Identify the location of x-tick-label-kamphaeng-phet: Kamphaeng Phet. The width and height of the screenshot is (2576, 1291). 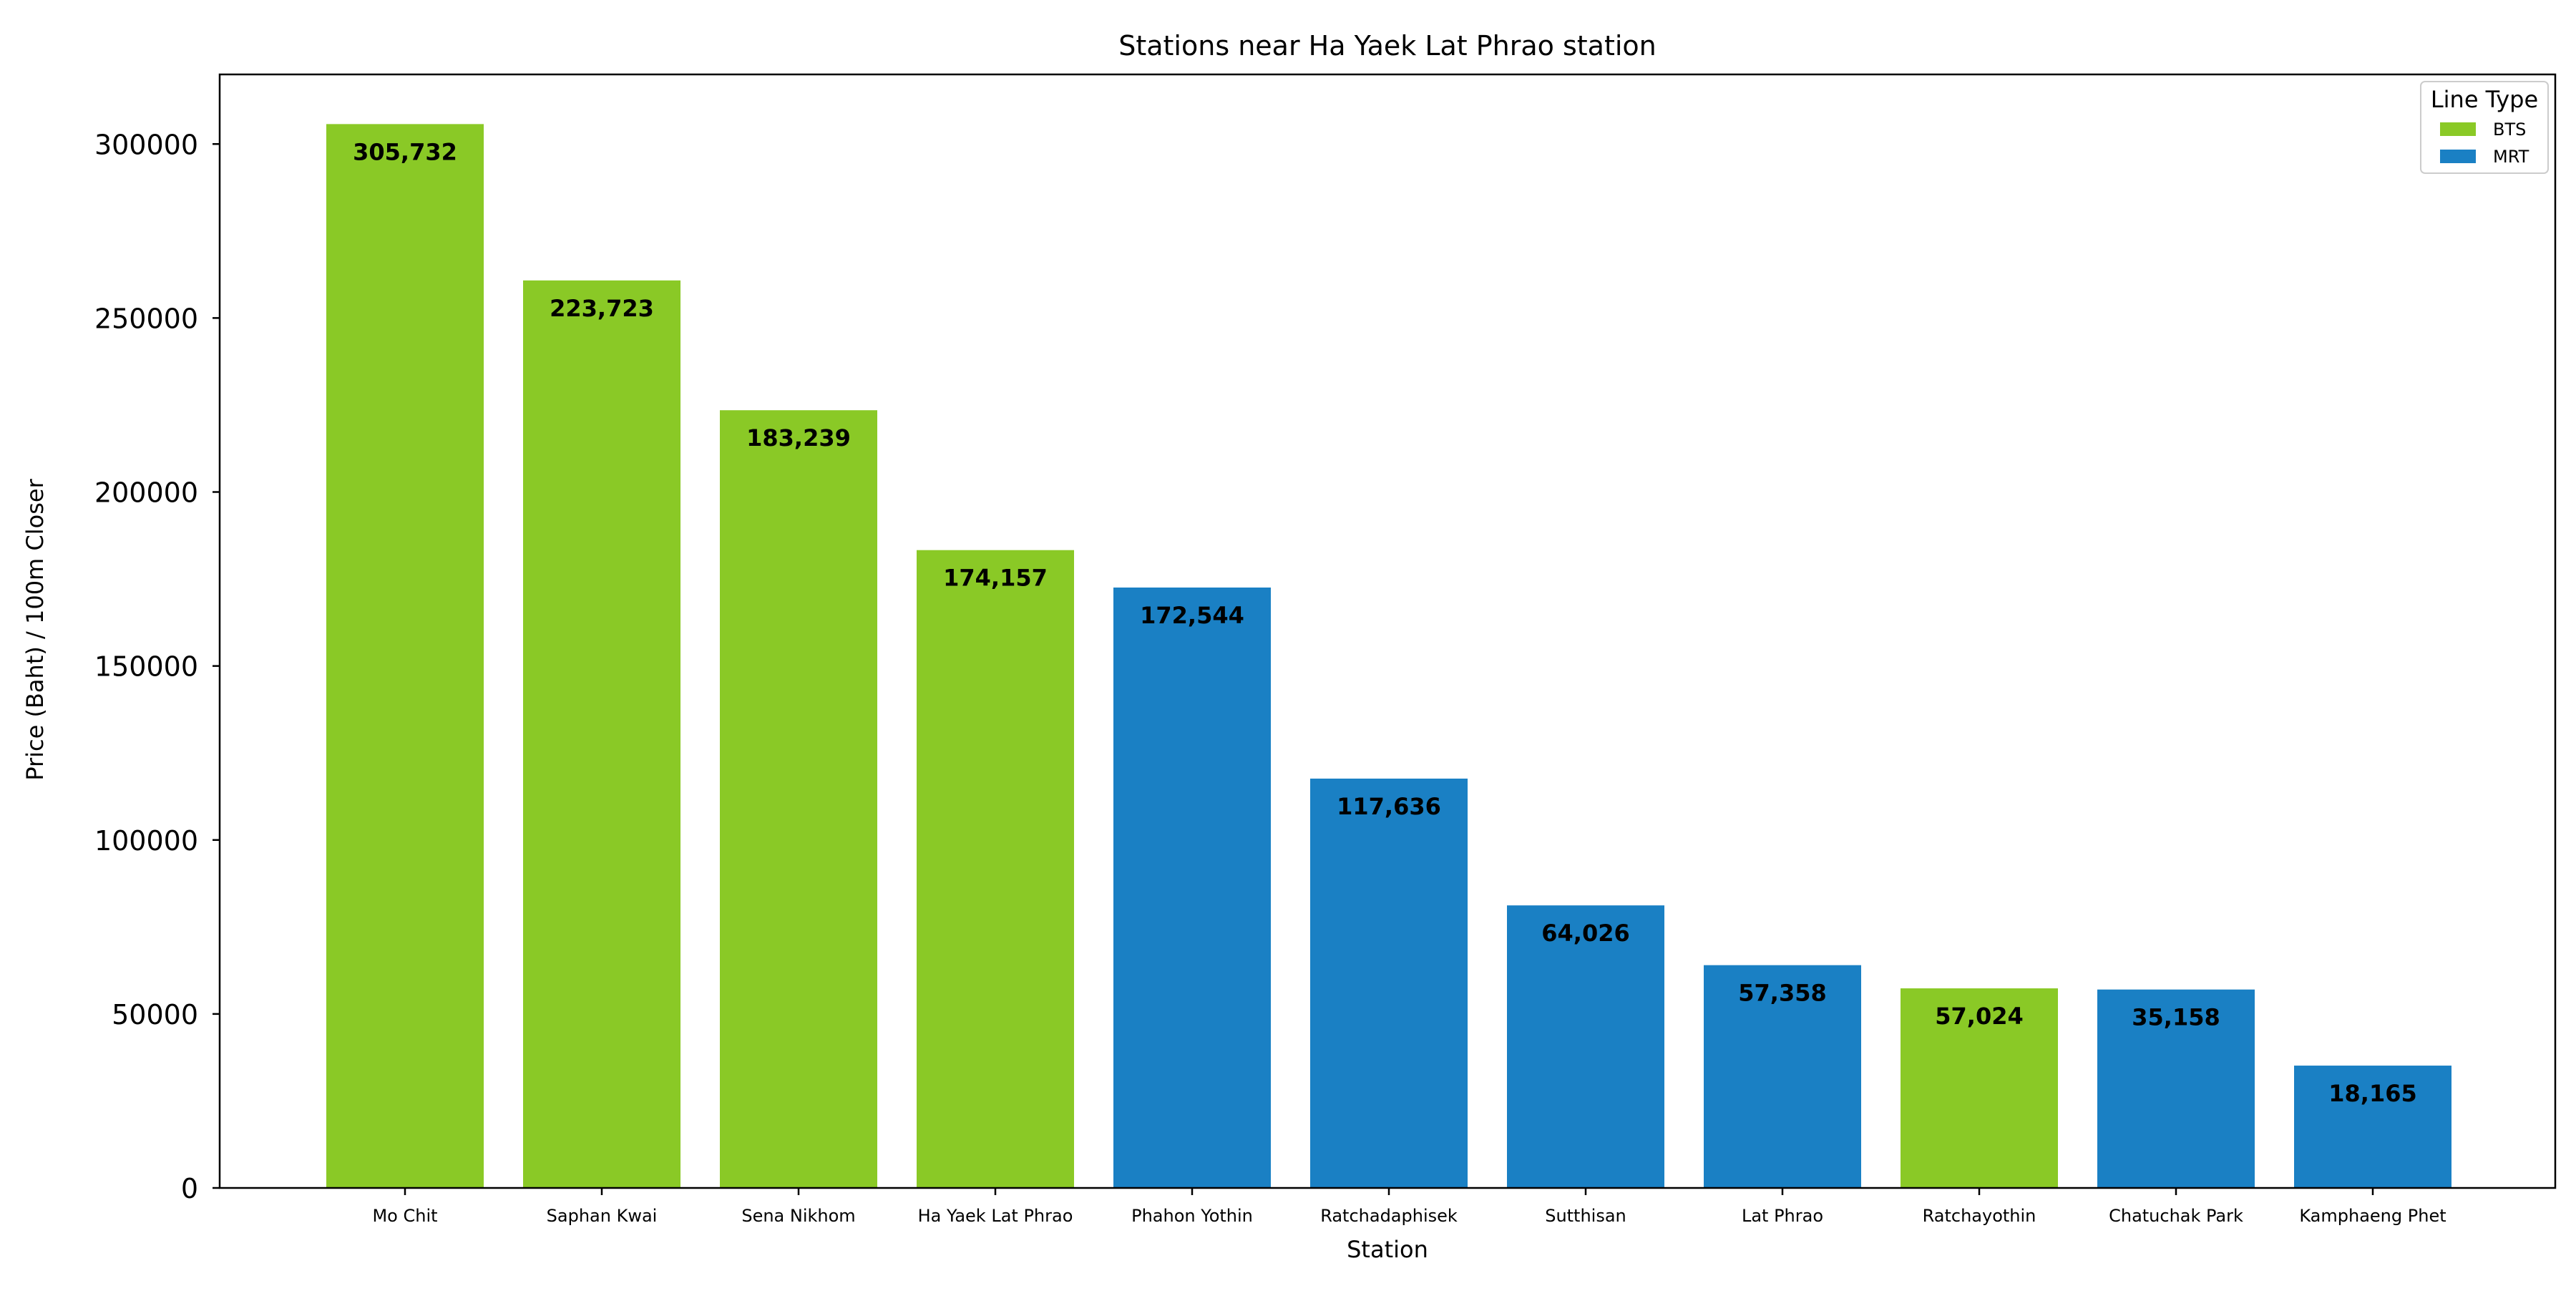
(2372, 1216).